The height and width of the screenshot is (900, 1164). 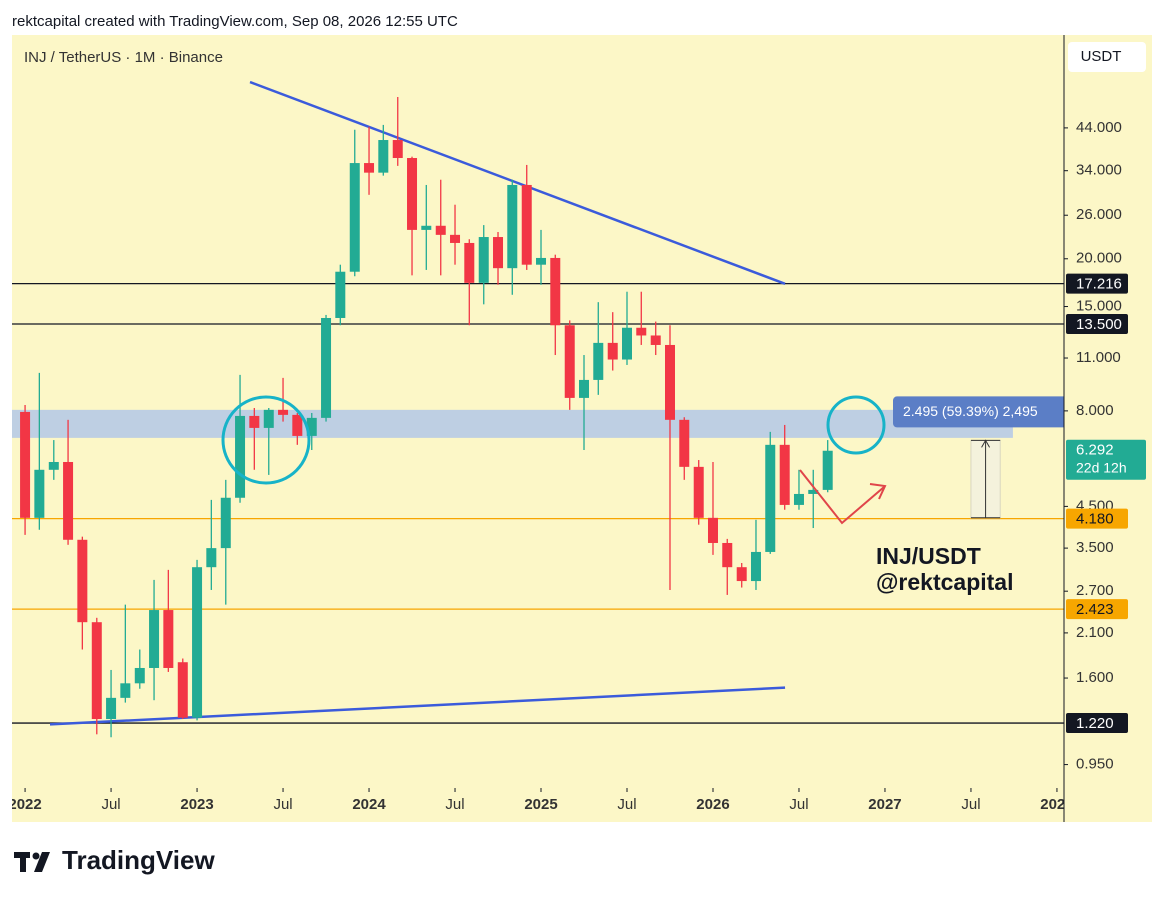 I want to click on support-zone, so click(x=512, y=423).